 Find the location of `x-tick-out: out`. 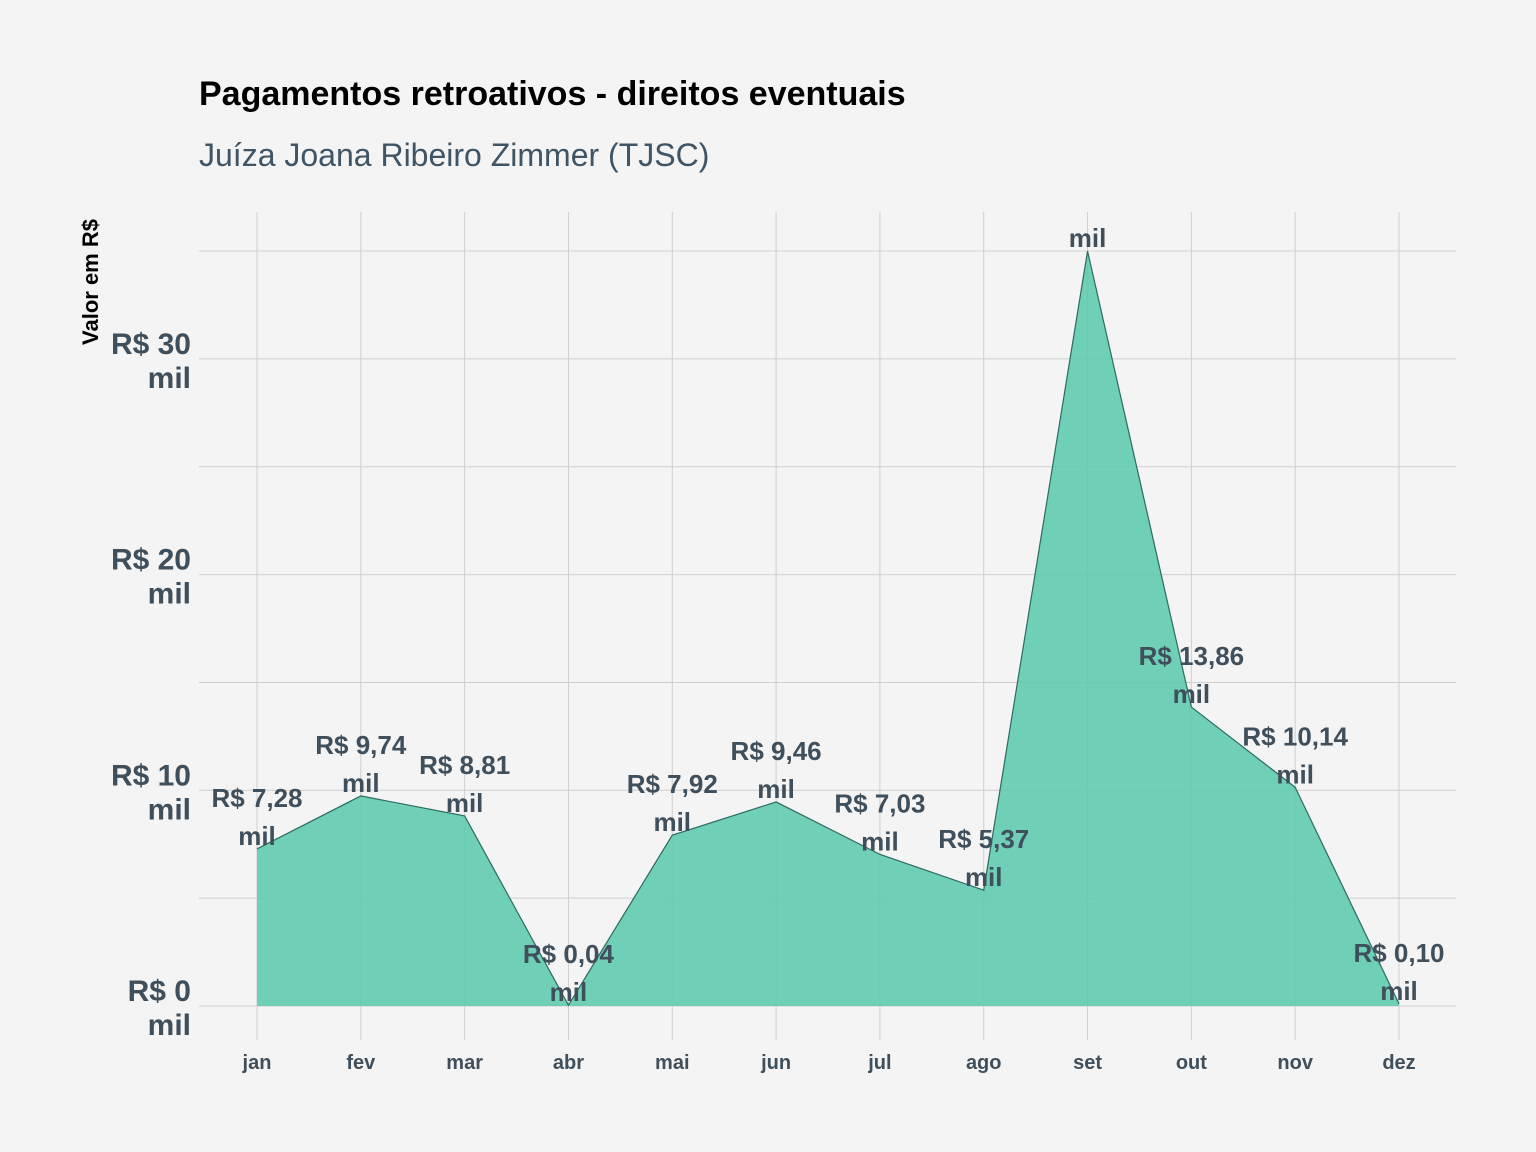

x-tick-out: out is located at coordinates (1191, 1063).